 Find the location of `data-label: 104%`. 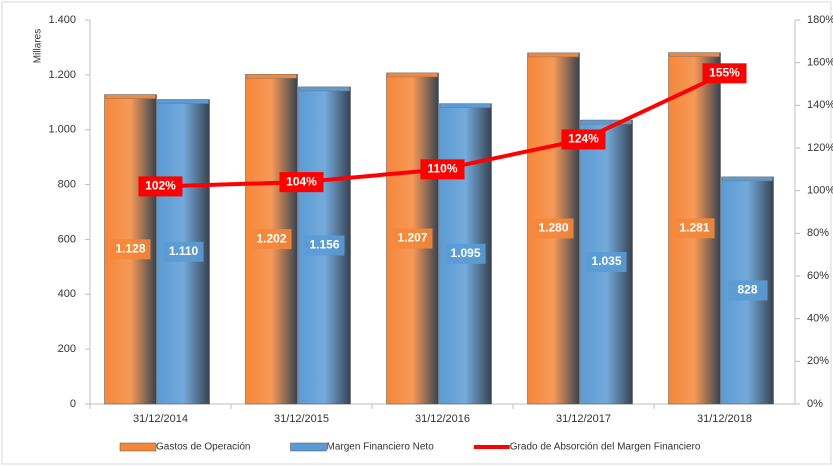

data-label: 104% is located at coordinates (301, 181).